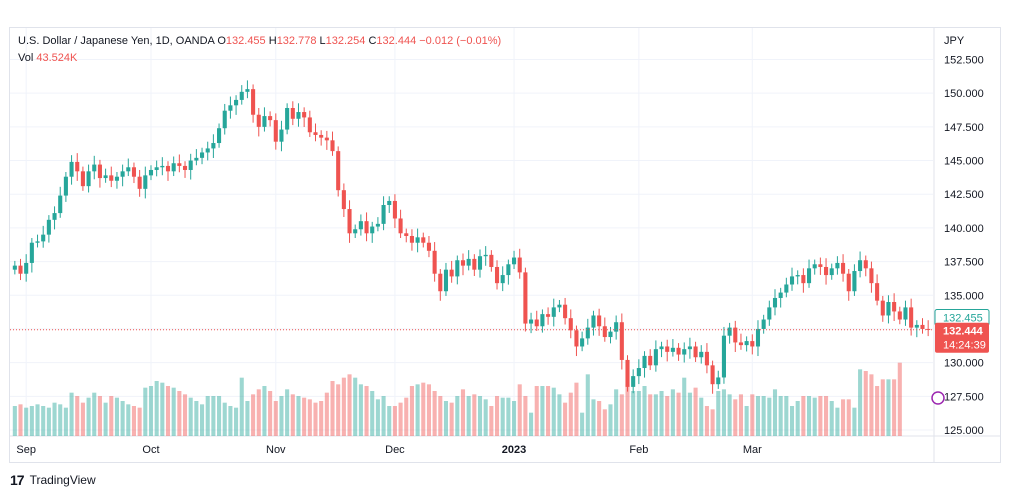 The image size is (1012, 498). Describe the element at coordinates (245, 41) in the screenshot. I see `open-value: 132.455` at that location.